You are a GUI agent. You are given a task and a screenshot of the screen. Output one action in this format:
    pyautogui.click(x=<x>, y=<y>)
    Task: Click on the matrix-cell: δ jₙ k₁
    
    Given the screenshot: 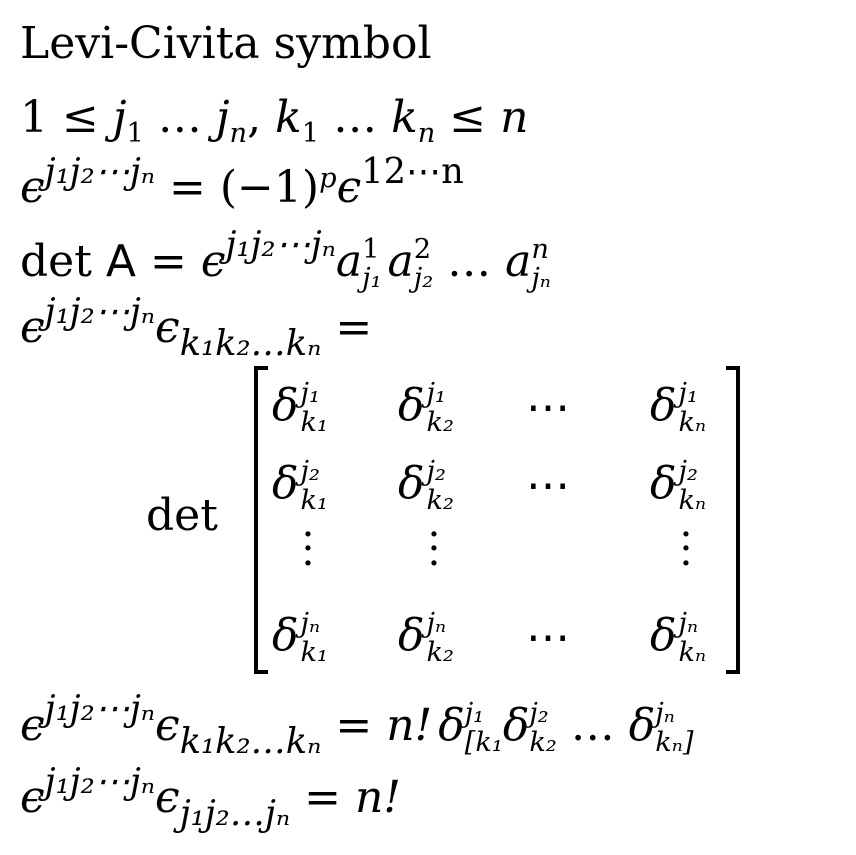 What is the action you would take?
    pyautogui.click(x=300, y=638)
    